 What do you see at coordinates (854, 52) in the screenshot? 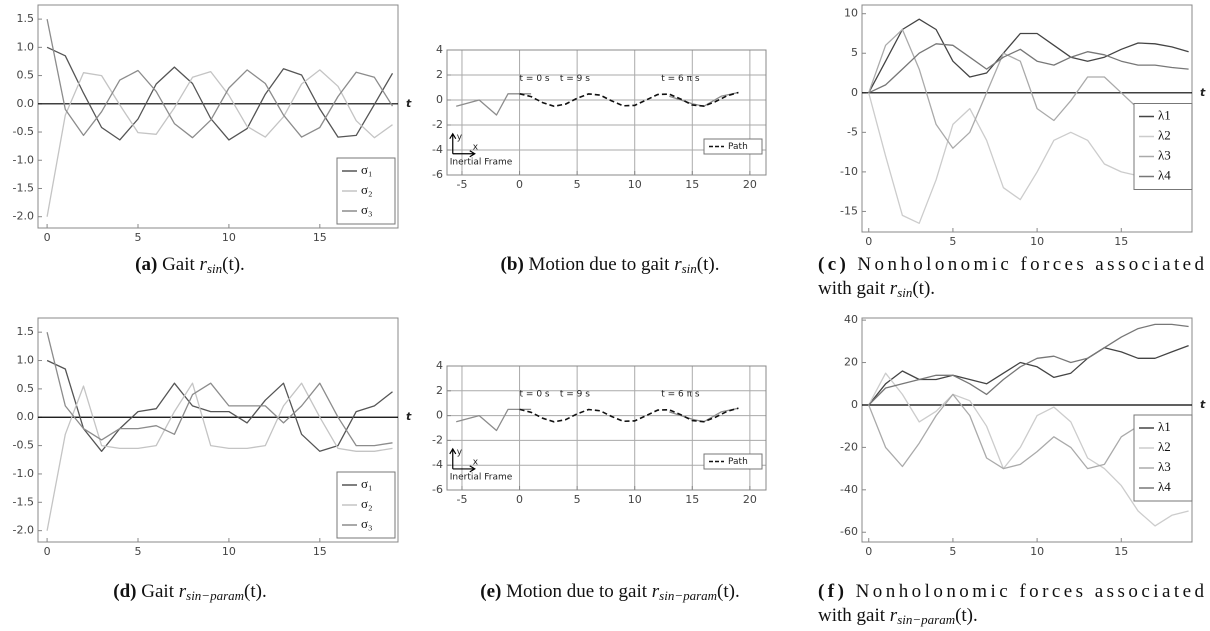
I see `y-tick-label: 5` at bounding box center [854, 52].